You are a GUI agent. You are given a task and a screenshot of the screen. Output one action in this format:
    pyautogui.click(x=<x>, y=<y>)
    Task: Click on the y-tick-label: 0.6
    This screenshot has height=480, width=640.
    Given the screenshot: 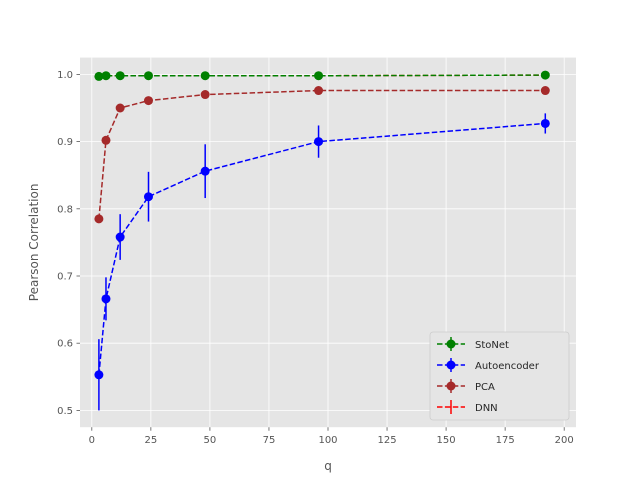 What is the action you would take?
    pyautogui.click(x=65, y=344)
    